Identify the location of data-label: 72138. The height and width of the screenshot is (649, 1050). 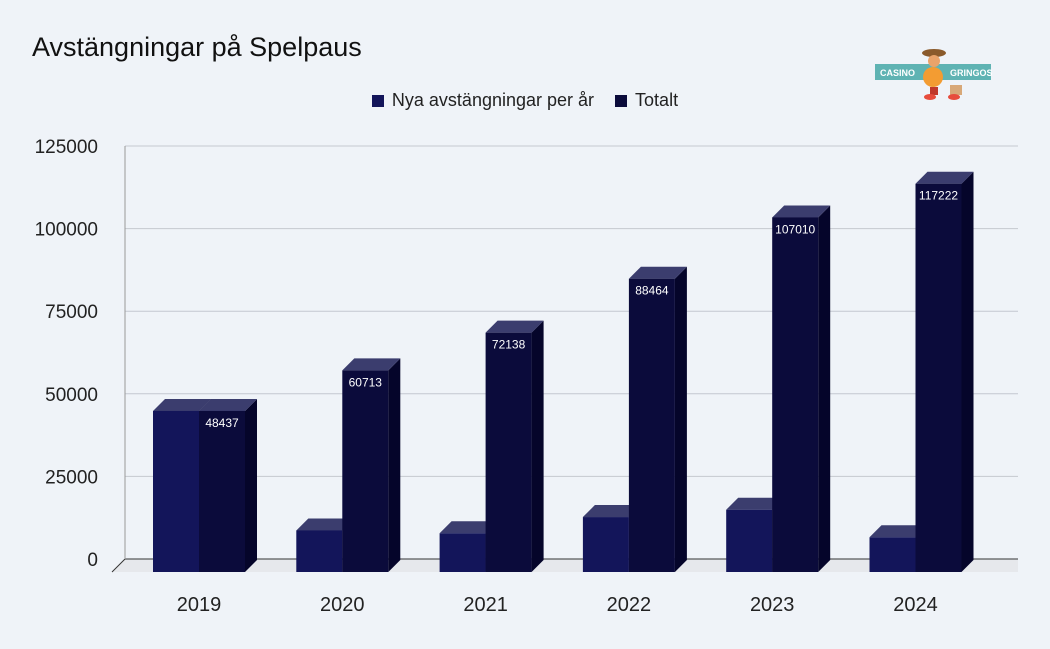
(509, 345).